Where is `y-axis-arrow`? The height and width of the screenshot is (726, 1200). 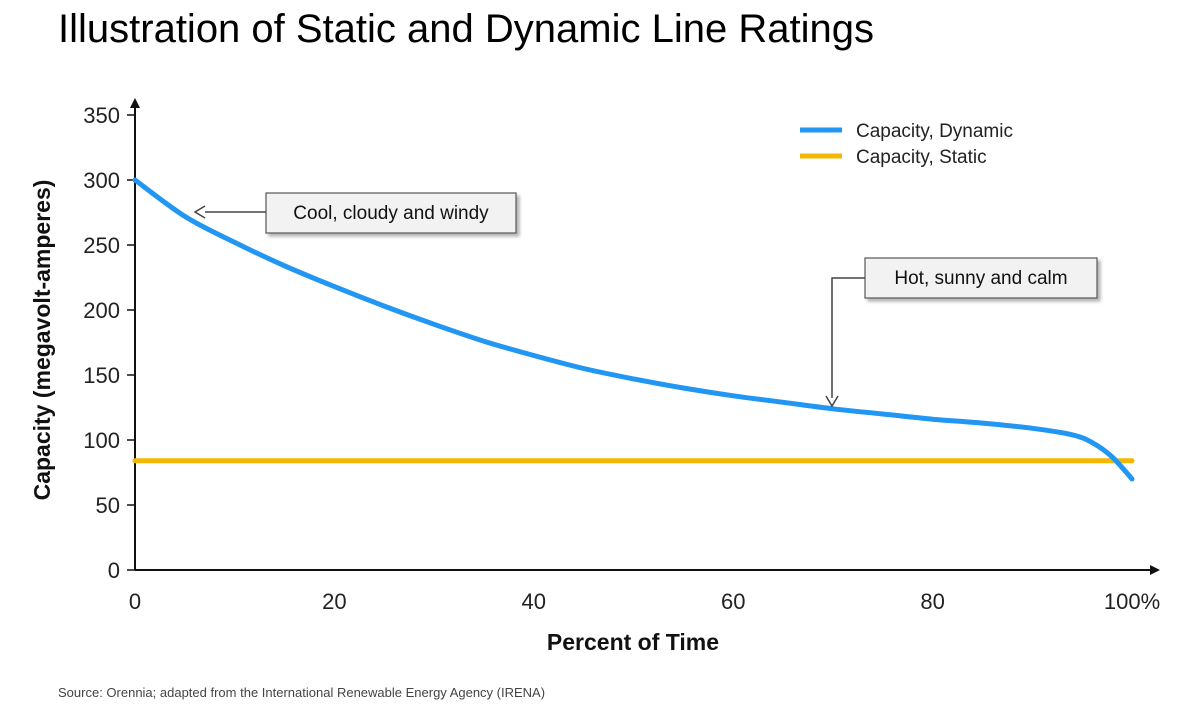 y-axis-arrow is located at coordinates (135, 103).